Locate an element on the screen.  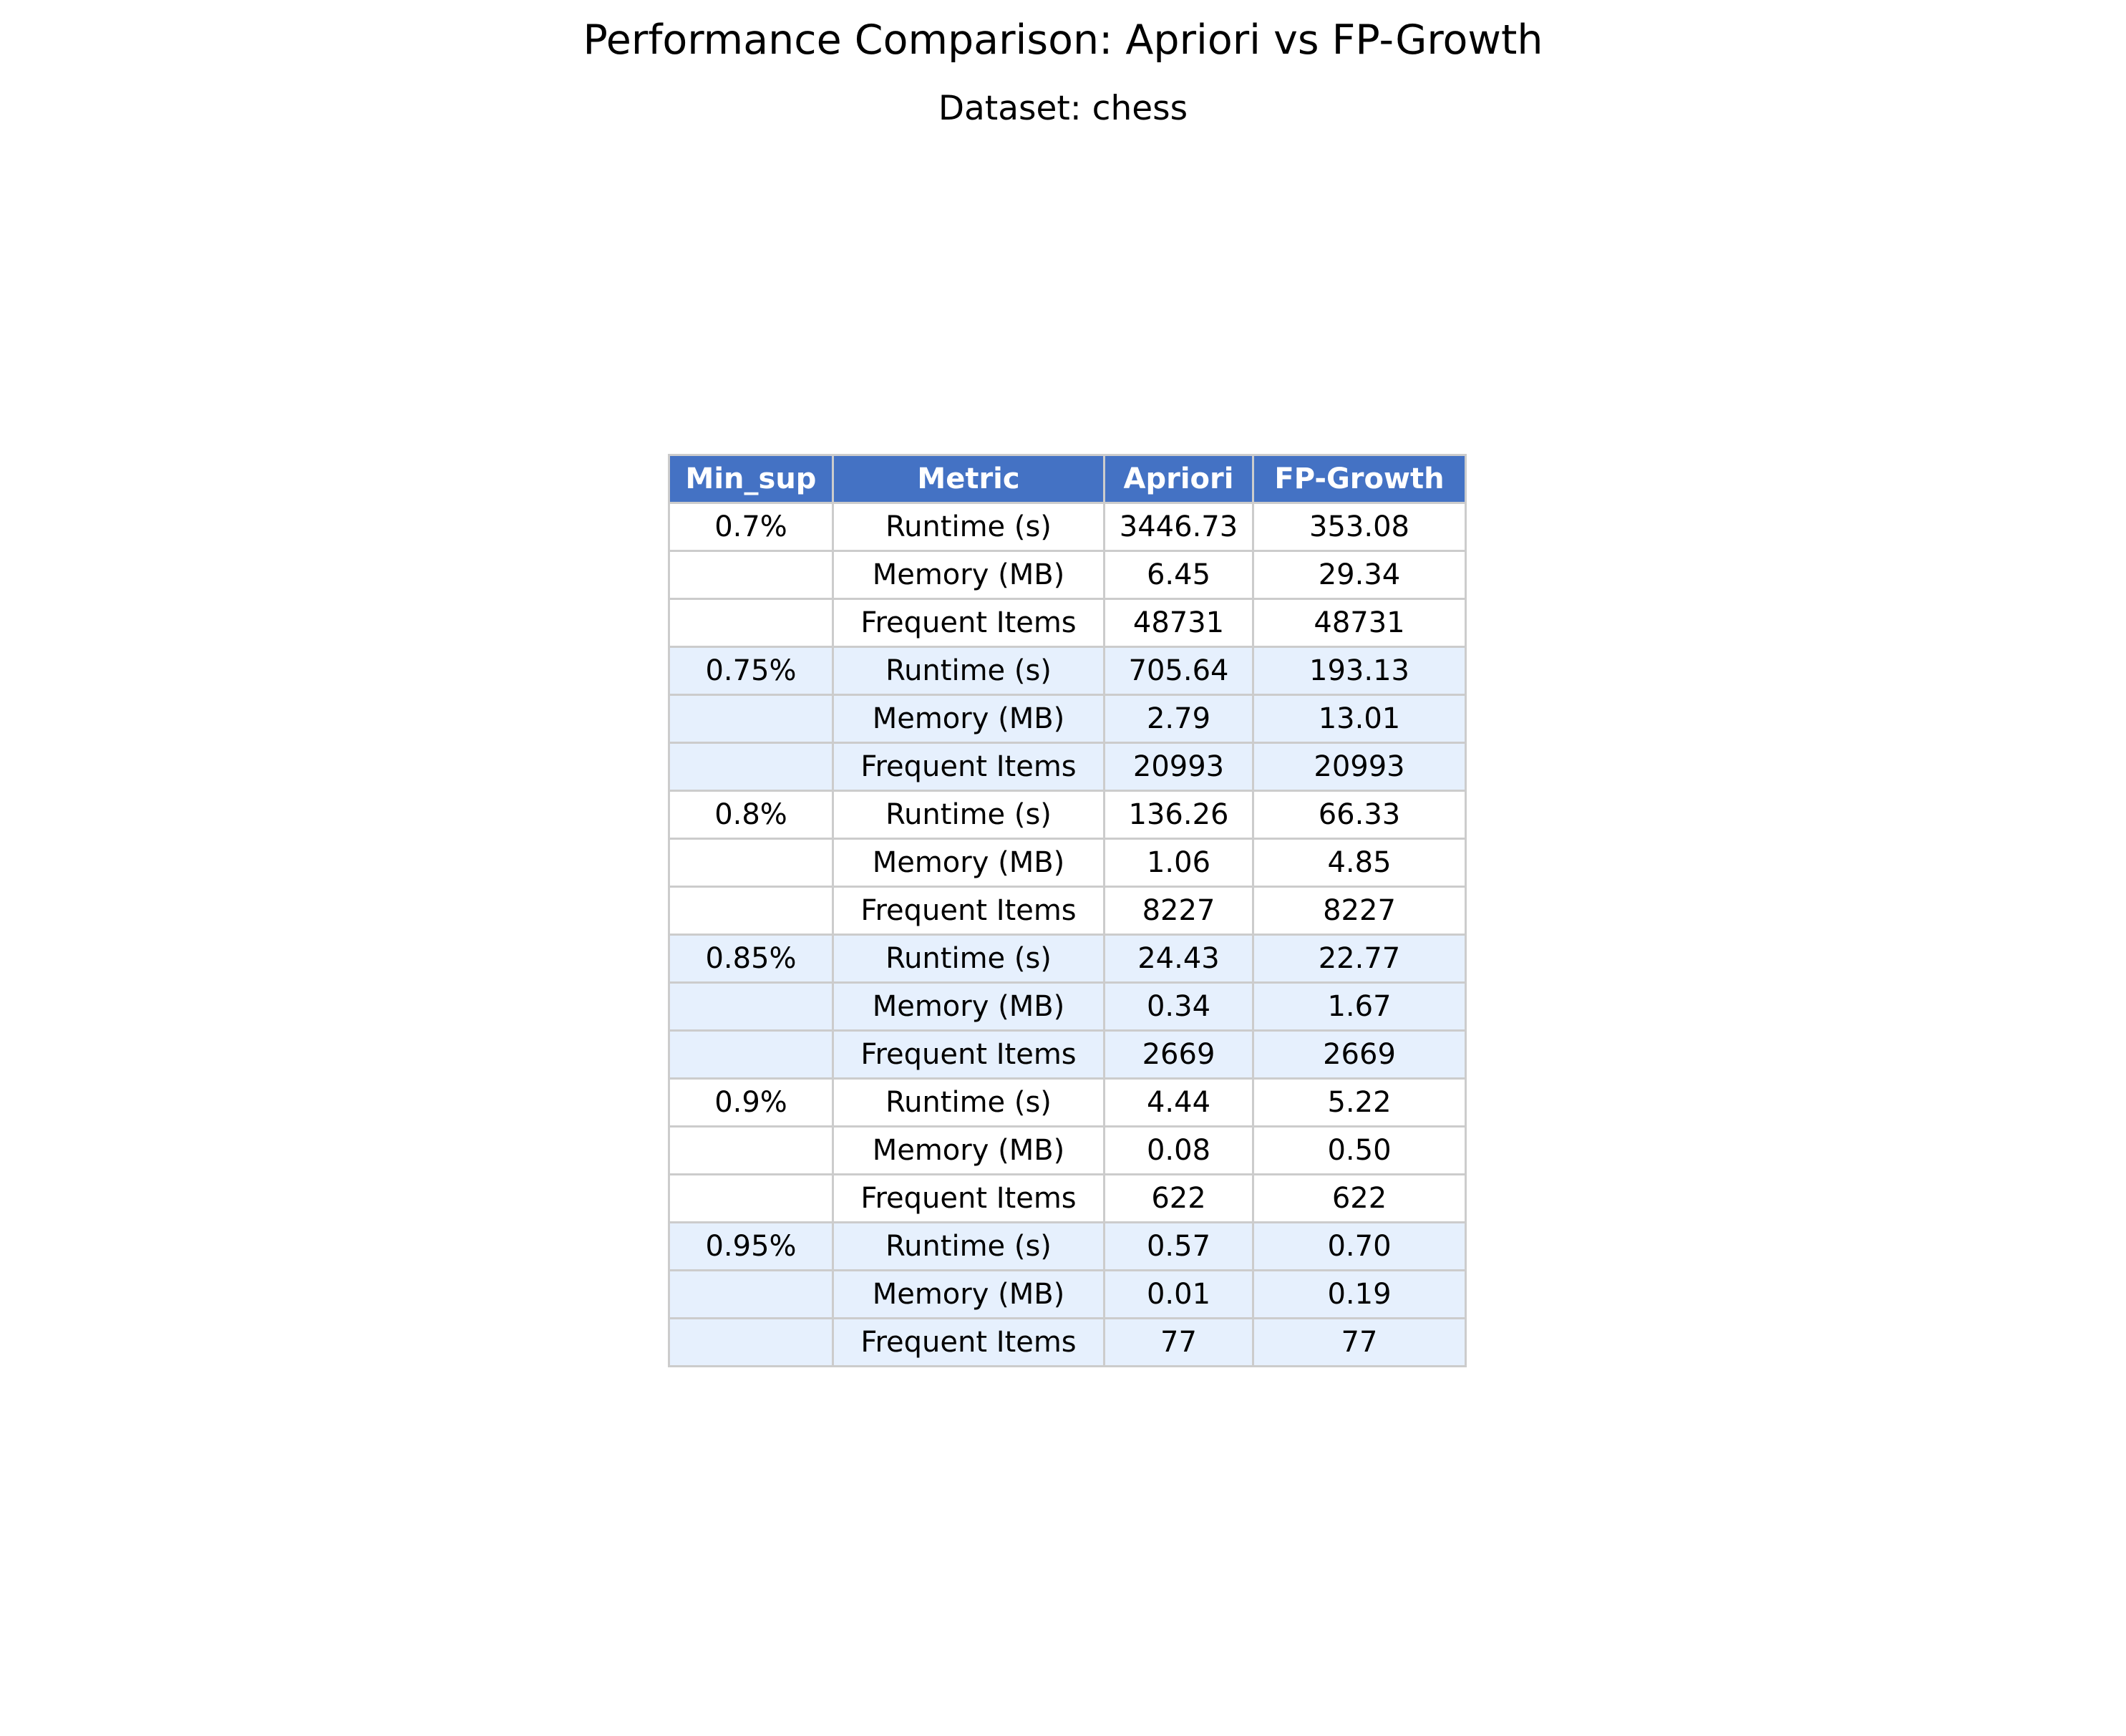
apriori-cell: 48731 is located at coordinates (1178, 623).